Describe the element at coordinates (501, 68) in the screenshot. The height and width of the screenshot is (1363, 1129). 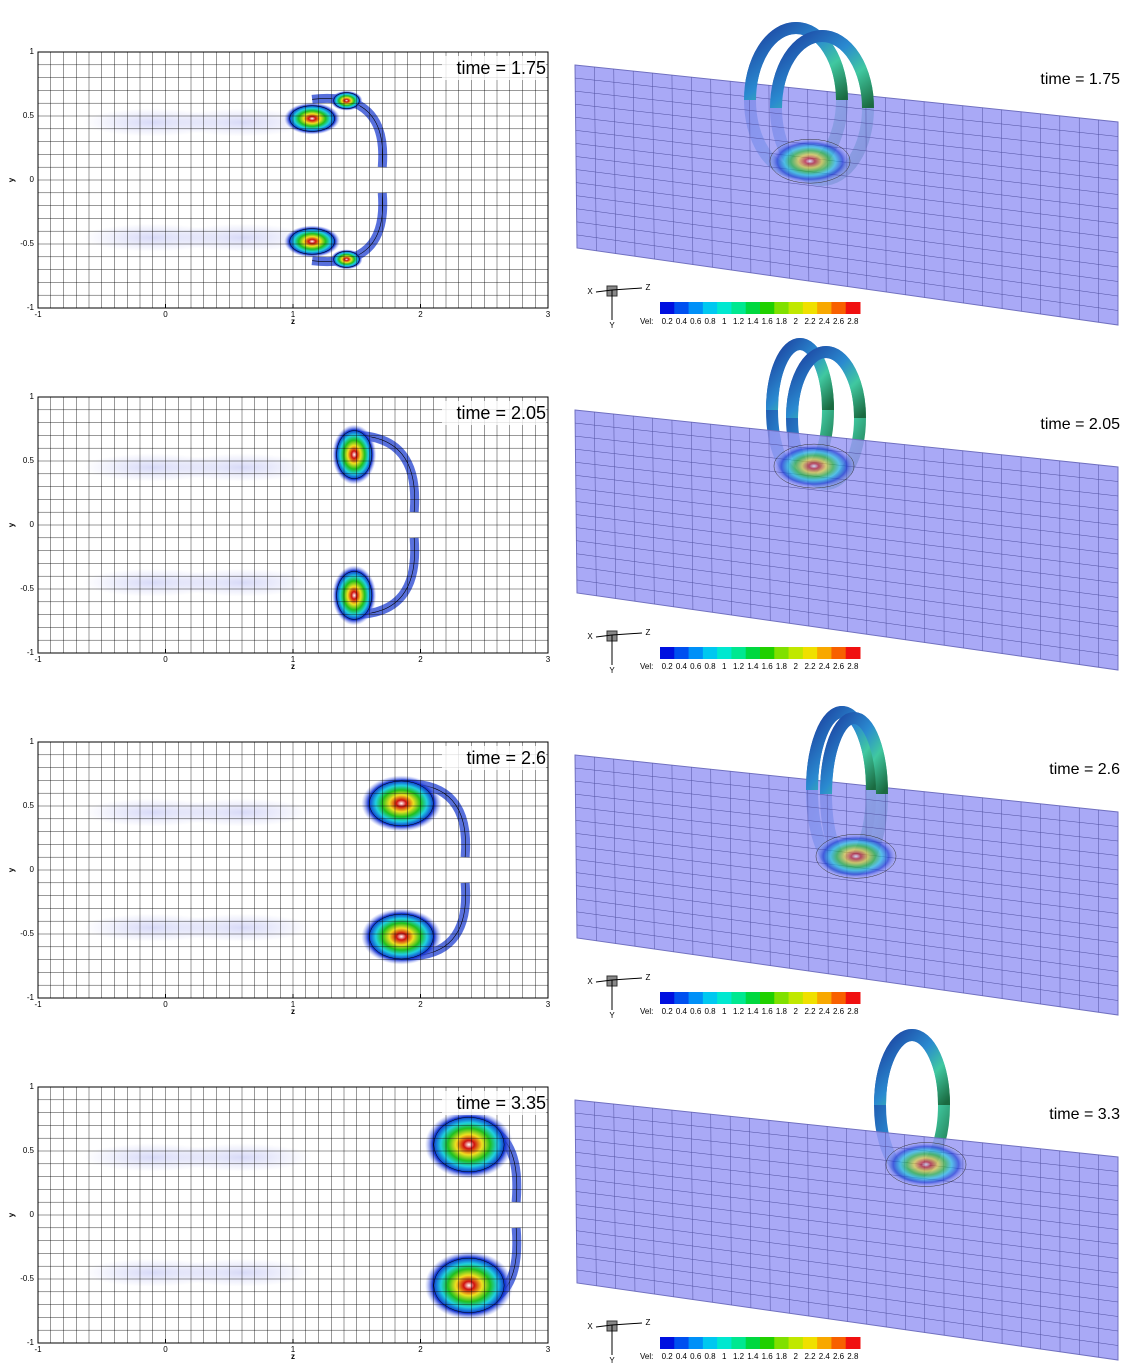
I see `slice-time: time = 1.75` at that location.